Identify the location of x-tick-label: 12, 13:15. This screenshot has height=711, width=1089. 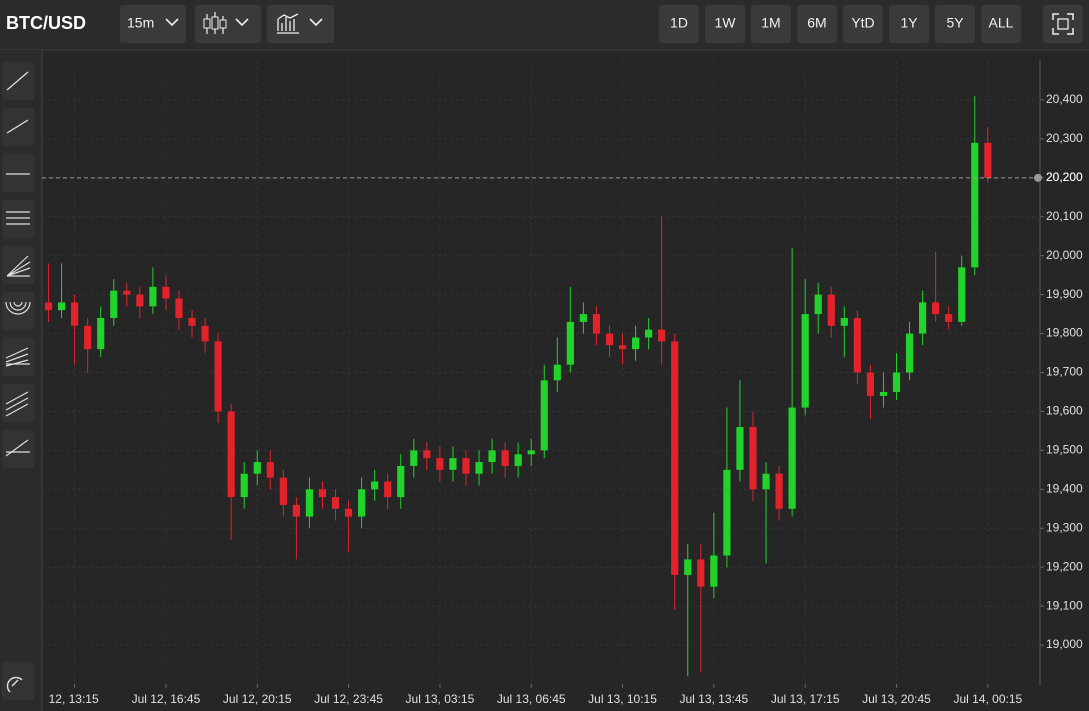
(74, 699).